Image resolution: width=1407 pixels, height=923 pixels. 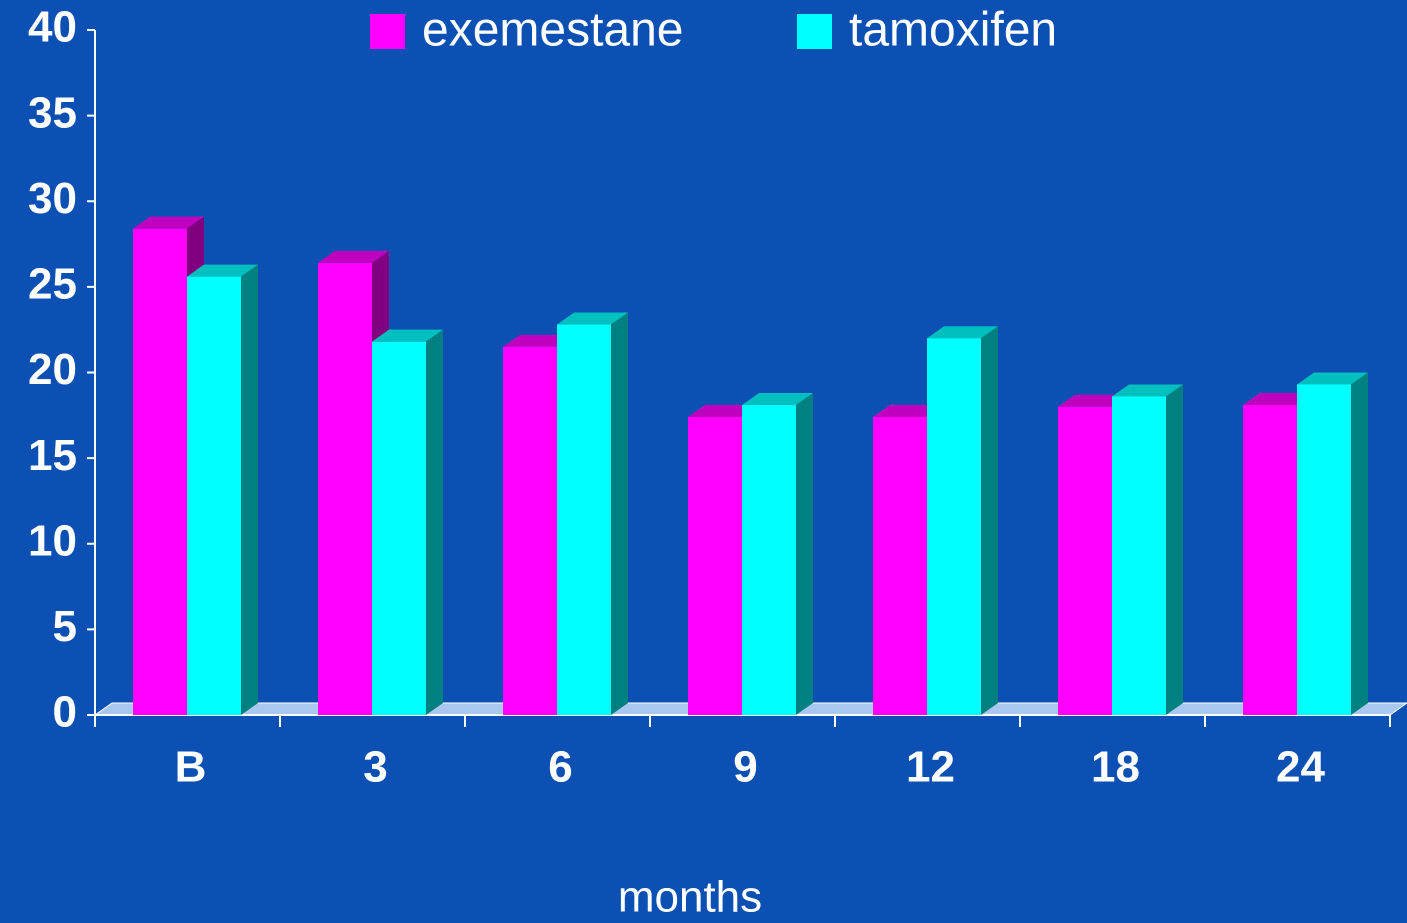 What do you see at coordinates (930, 767) in the screenshot?
I see `x-tick-label: 12` at bounding box center [930, 767].